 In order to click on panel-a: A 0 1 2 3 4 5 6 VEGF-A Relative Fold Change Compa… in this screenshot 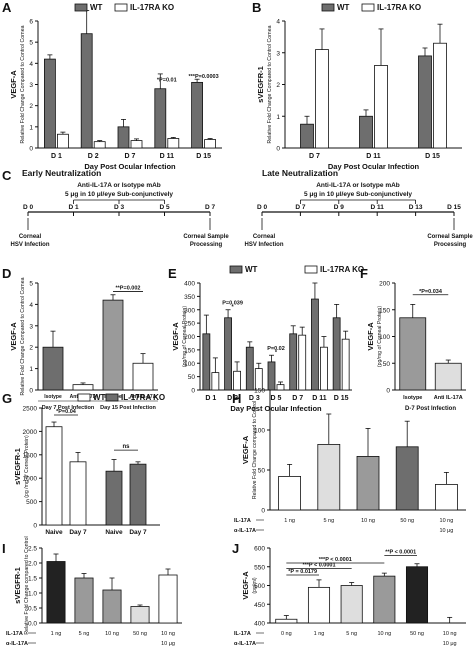, I will do `click(112, 85)`.